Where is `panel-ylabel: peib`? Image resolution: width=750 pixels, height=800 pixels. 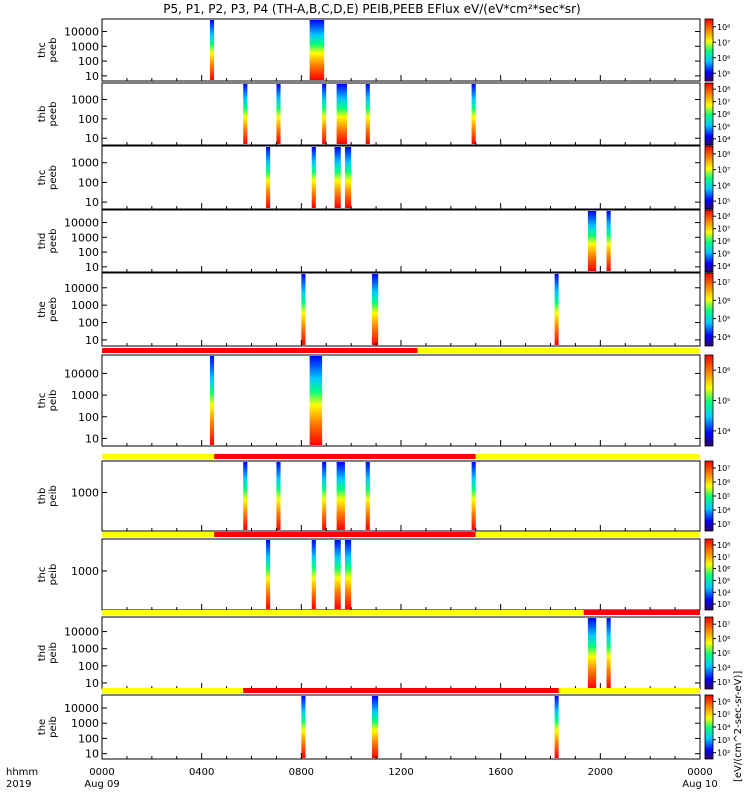 panel-ylabel: peib is located at coordinates (53, 727).